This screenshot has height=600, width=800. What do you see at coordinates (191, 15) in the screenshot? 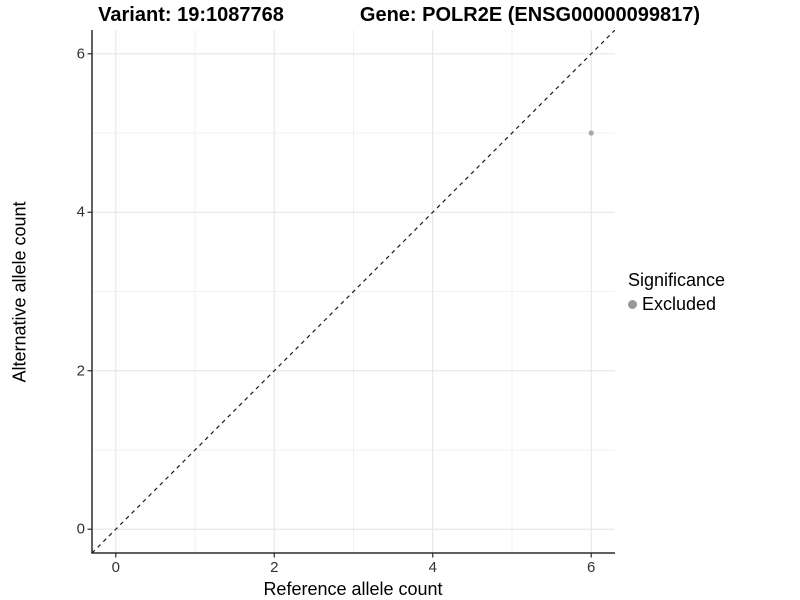
I see `plot-title-variant: Variant: 19:1087768` at bounding box center [191, 15].